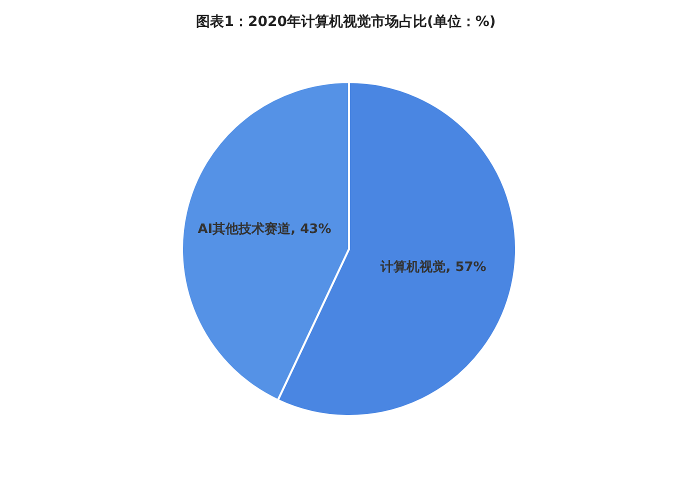  Describe the element at coordinates (265, 230) in the screenshot. I see `slice-label: AI其他技术赛道, 43%` at that location.